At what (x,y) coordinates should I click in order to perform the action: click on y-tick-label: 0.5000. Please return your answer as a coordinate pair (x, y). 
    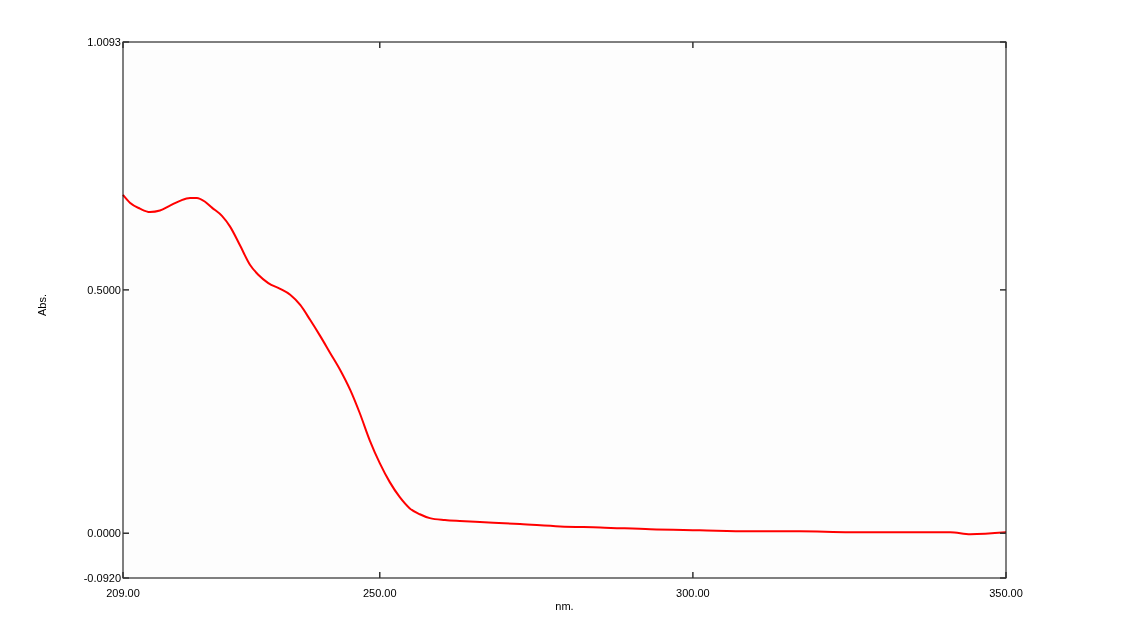
    Looking at the image, I should click on (104, 289).